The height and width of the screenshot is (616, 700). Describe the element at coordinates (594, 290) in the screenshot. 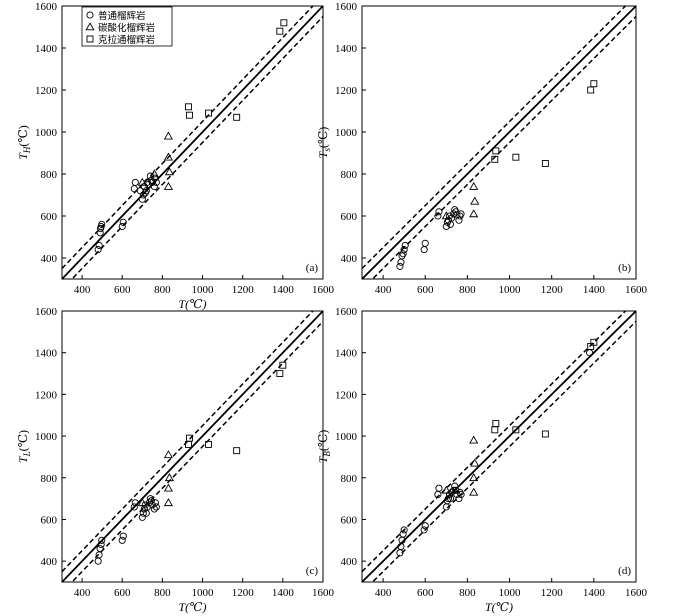

I see `x-tick-label: 1400` at that location.